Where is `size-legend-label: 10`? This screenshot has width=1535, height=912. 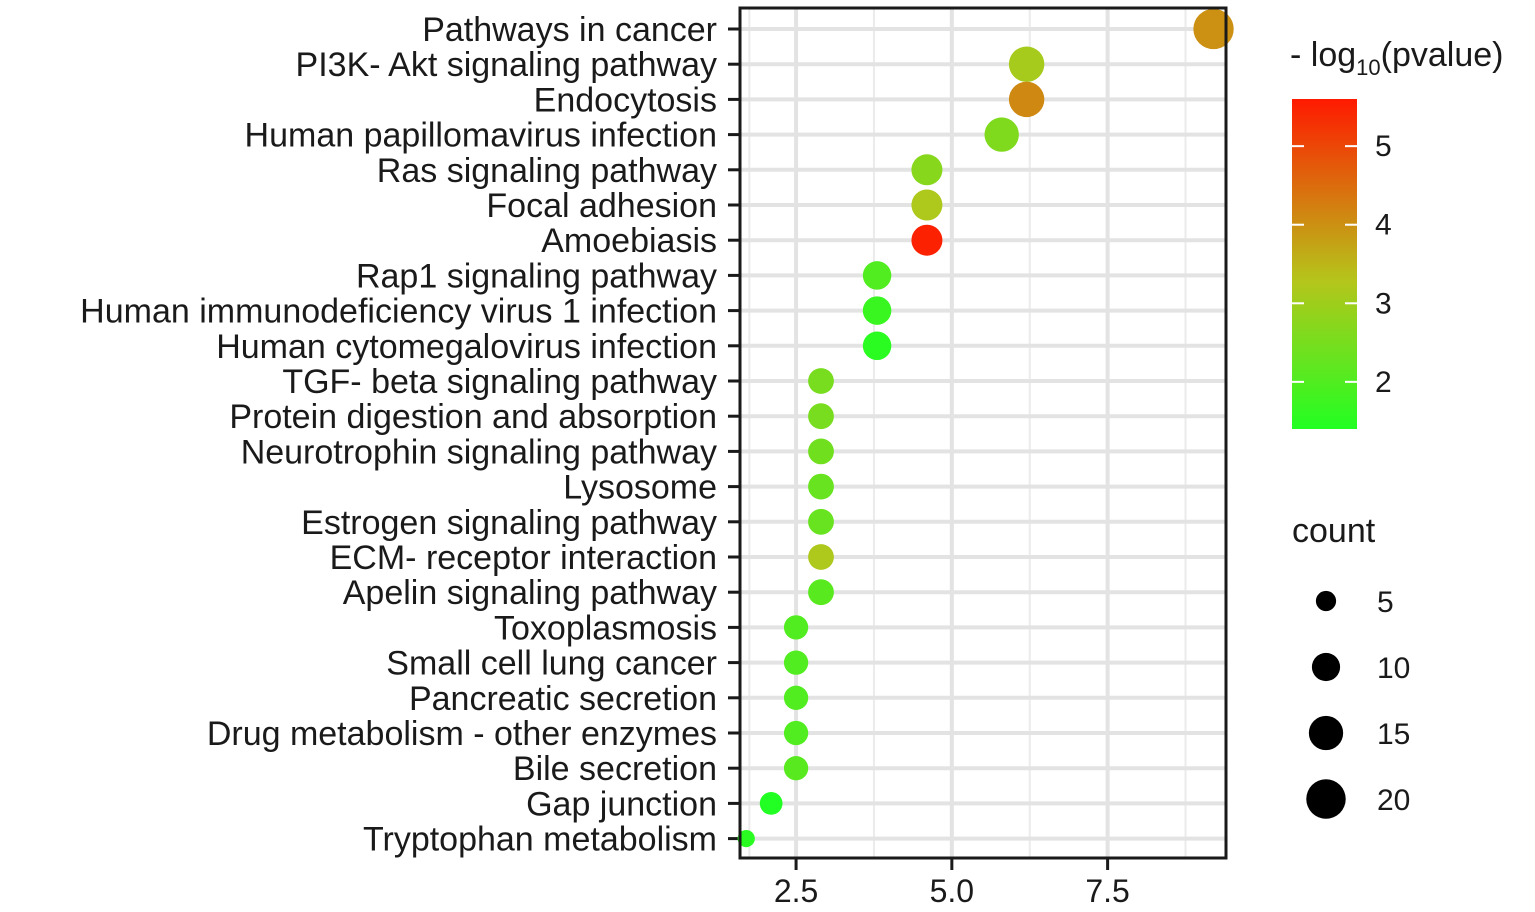
size-legend-label: 10 is located at coordinates (1393, 668).